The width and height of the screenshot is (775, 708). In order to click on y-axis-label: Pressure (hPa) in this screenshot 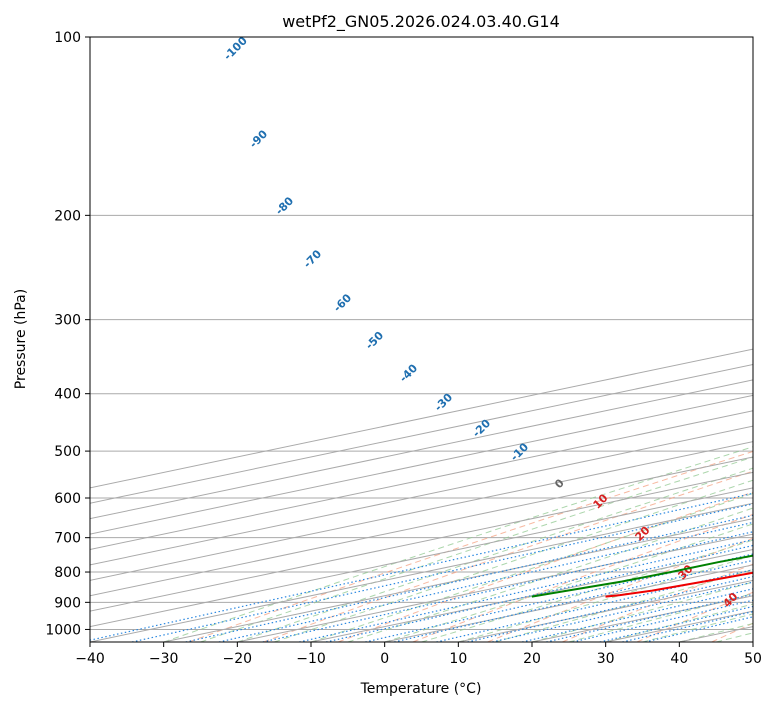, I will do `click(21, 339)`.